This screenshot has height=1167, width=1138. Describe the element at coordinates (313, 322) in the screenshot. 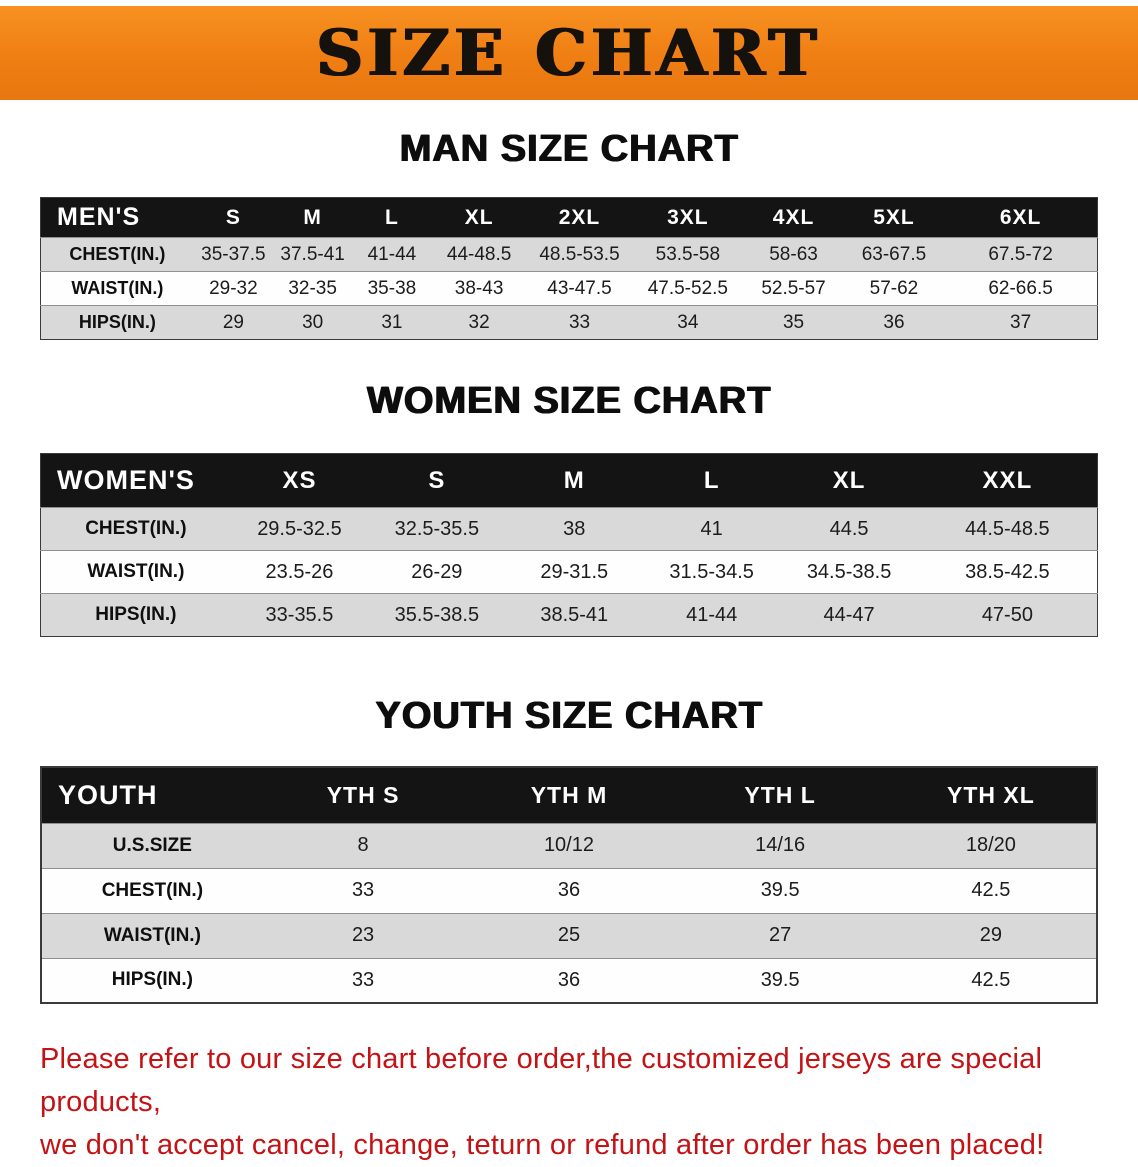

I see `cell: 30` at that location.